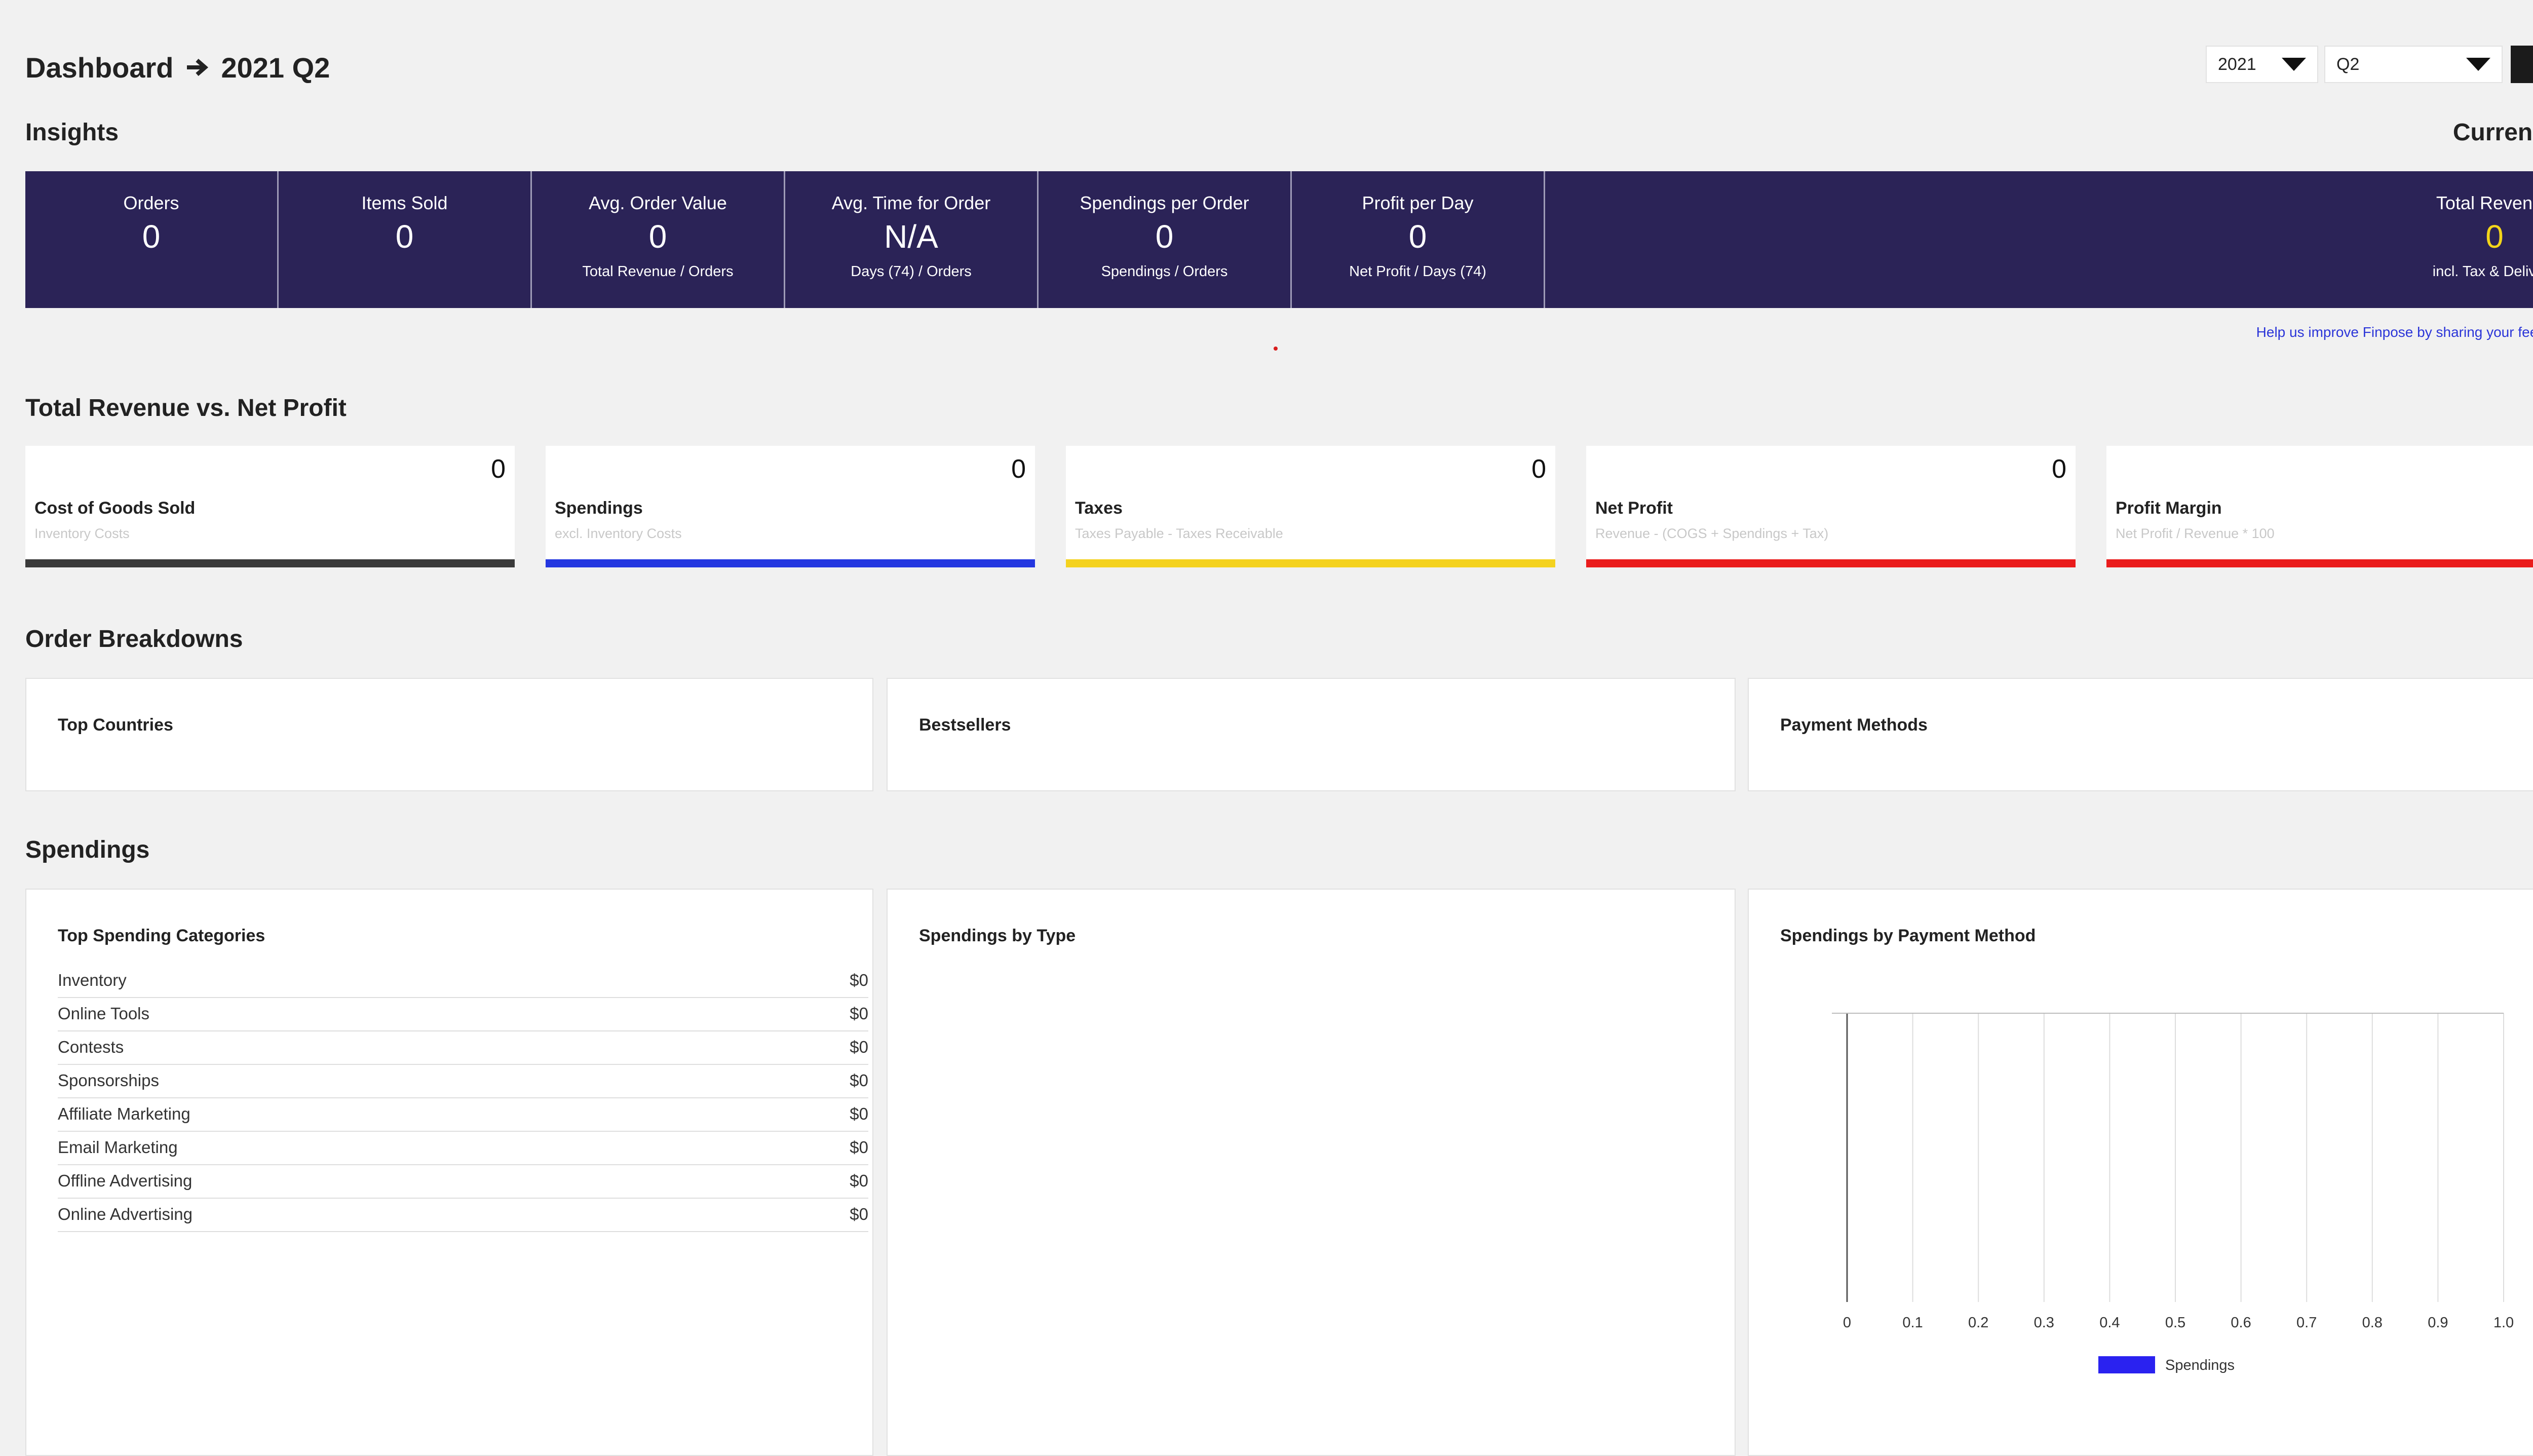  Describe the element at coordinates (134, 639) in the screenshot. I see `order-breakdowns-title: Order Breakdowns` at that location.